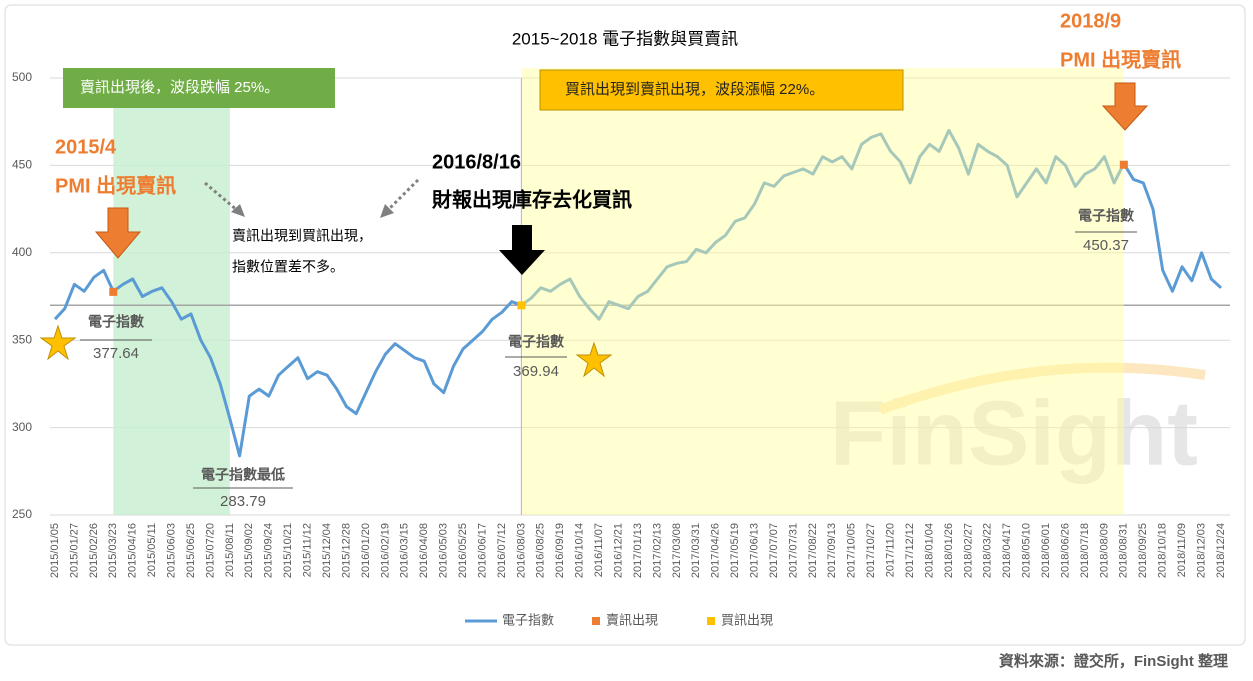 This screenshot has width=1253, height=681. I want to click on x-tick-label: 2018/08/09, so click(1104, 550).